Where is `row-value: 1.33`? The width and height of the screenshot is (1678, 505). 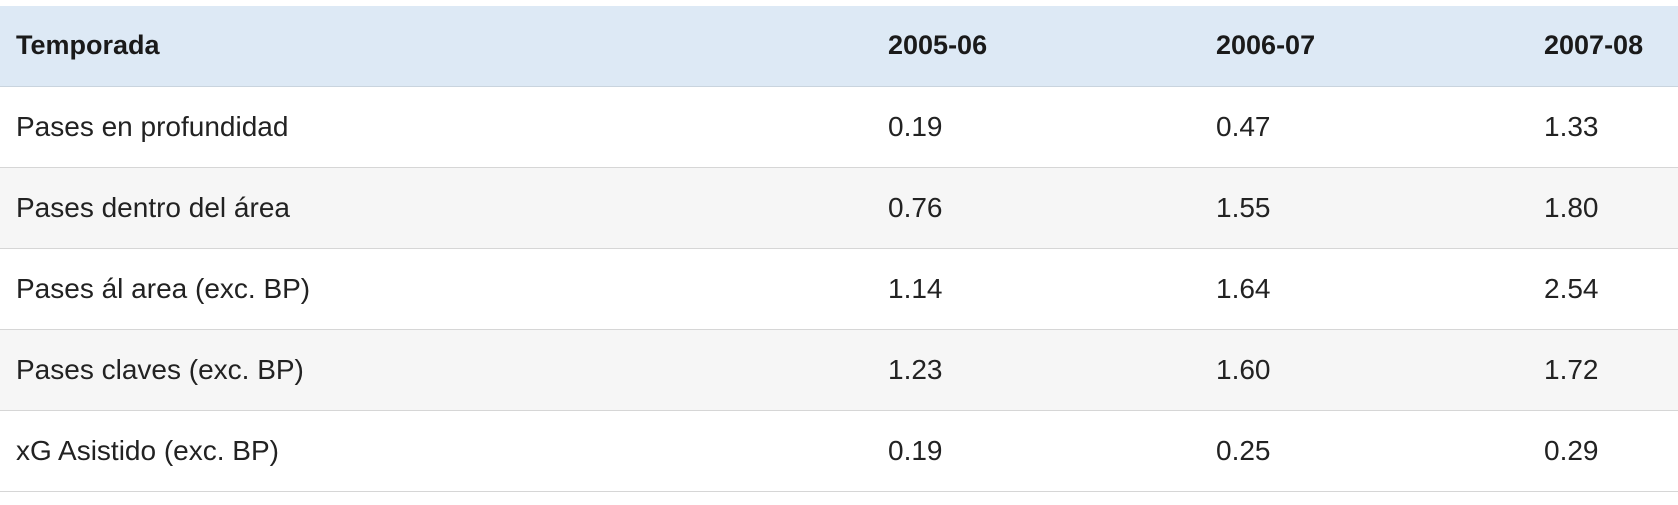
row-value: 1.33 is located at coordinates (1571, 126).